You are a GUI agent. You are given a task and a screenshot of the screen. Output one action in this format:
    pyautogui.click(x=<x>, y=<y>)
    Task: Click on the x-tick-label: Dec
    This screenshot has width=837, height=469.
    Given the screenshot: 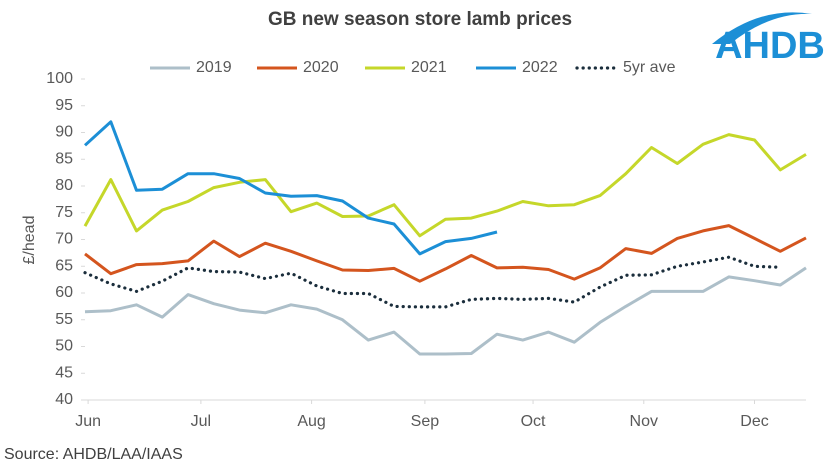 What is the action you would take?
    pyautogui.click(x=754, y=421)
    